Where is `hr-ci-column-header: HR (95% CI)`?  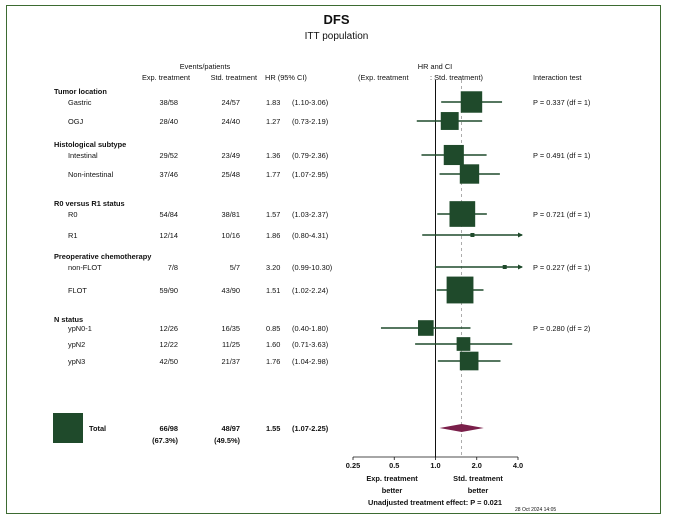 hr-ci-column-header: HR (95% CI) is located at coordinates (286, 77).